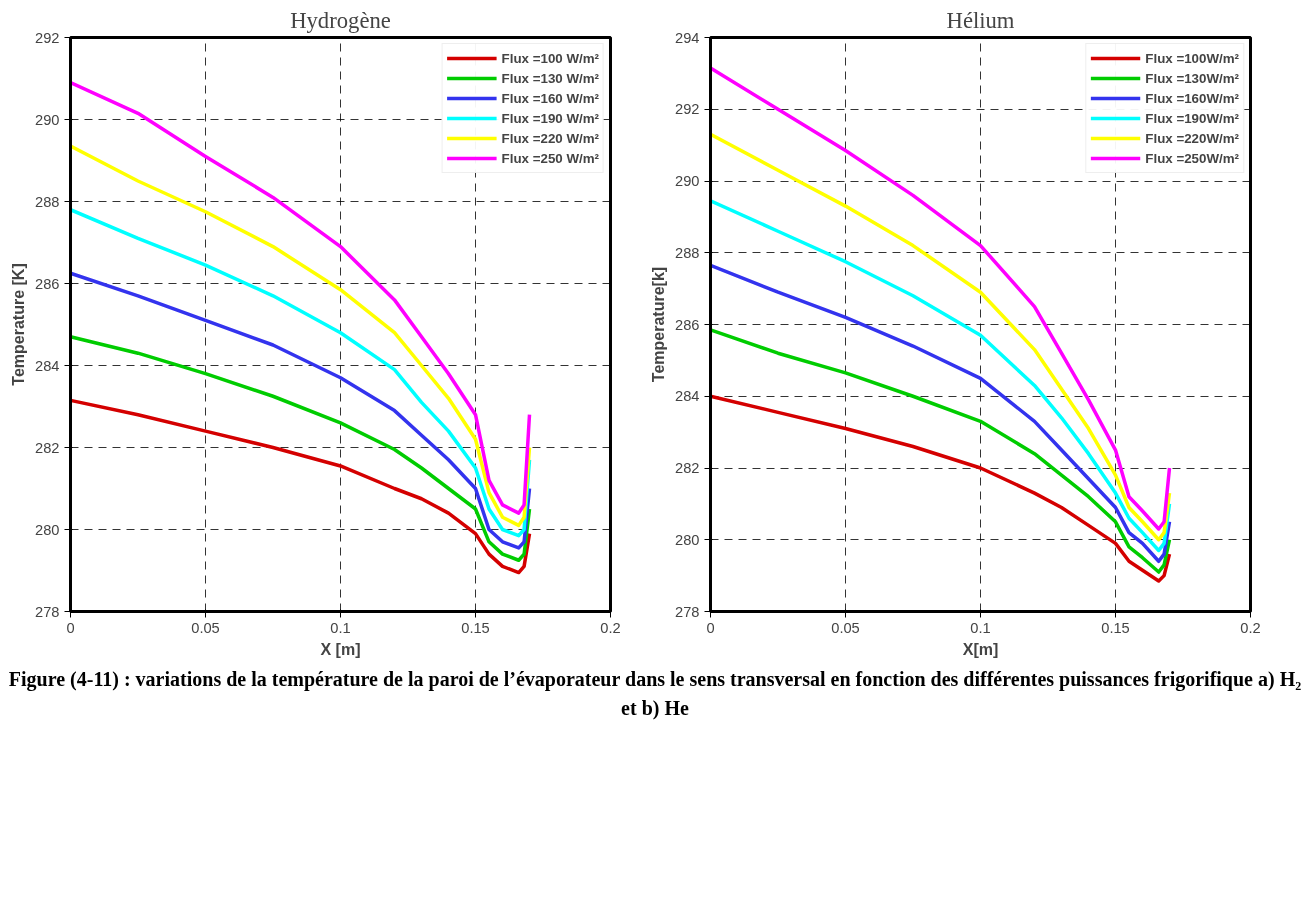 The image size is (1316, 897). I want to click on y-tick-label: 294, so click(687, 37).